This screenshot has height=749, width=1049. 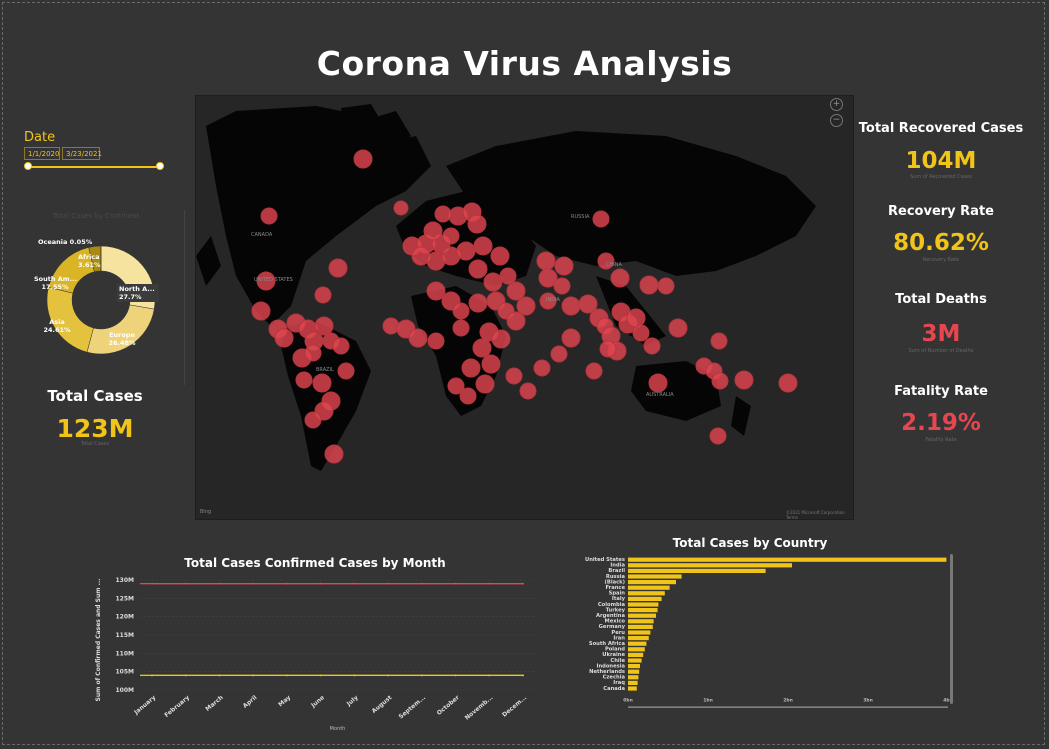 I want to click on map-label-us: UNITED STATES, so click(x=273, y=280).